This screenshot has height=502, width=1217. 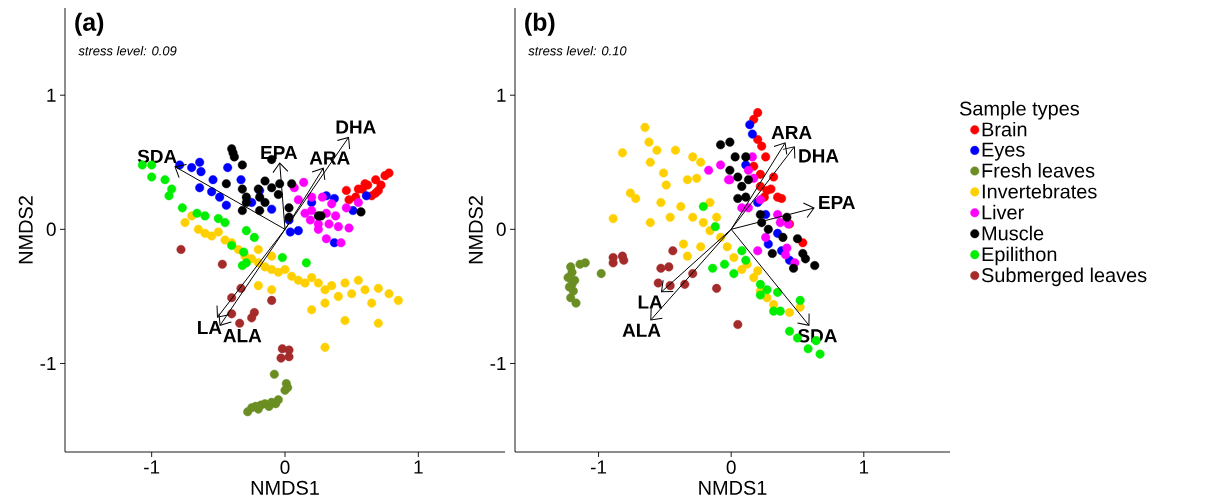 I want to click on legend-label: Liver, so click(x=1003, y=212).